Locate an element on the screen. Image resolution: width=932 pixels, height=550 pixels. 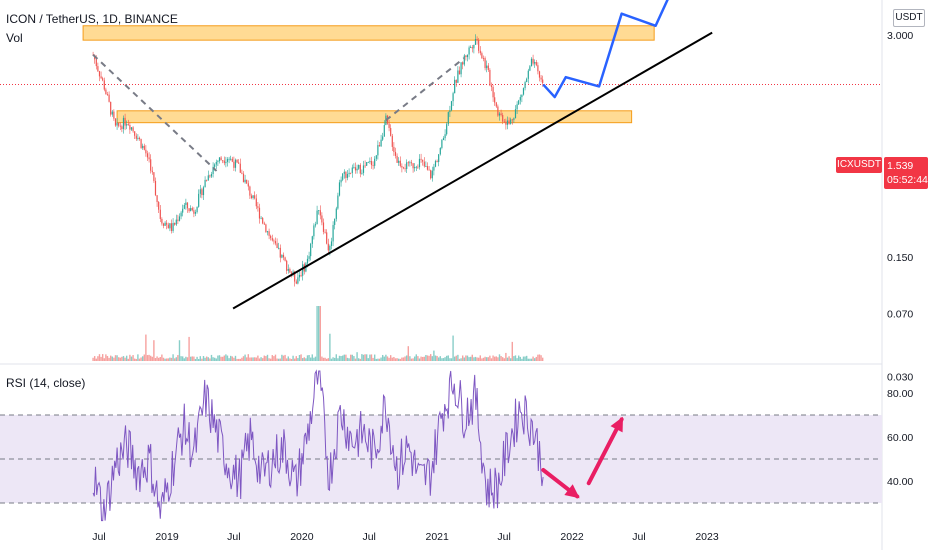
currency-unit: USDT is located at coordinates (909, 18).